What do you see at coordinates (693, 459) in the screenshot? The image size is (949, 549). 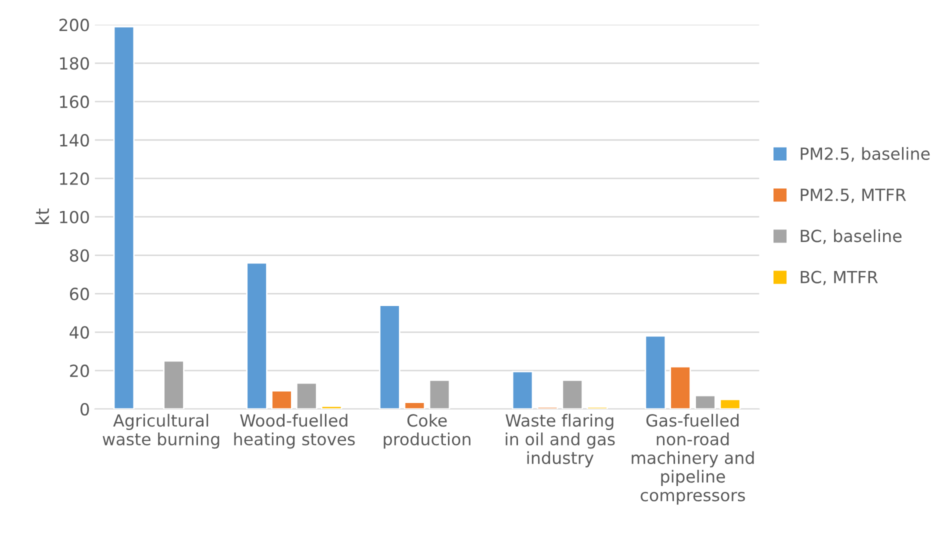 I see `x-tick-label: Gas-fuelled non-road machinery and pipeline compressors` at bounding box center [693, 459].